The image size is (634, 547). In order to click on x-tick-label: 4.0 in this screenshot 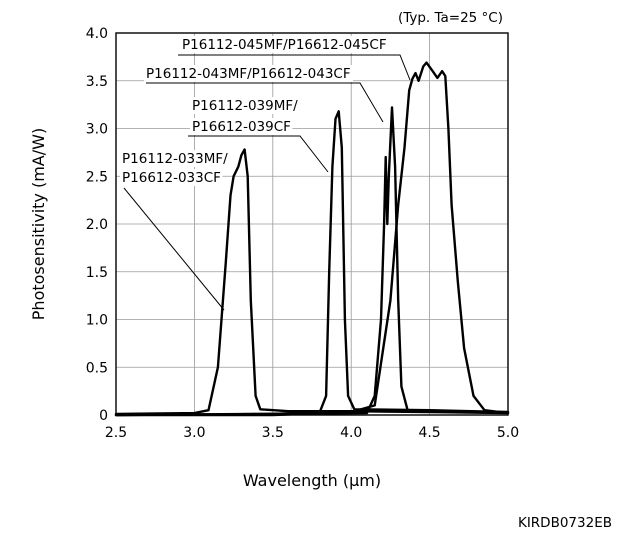, I will do `click(351, 433)`.